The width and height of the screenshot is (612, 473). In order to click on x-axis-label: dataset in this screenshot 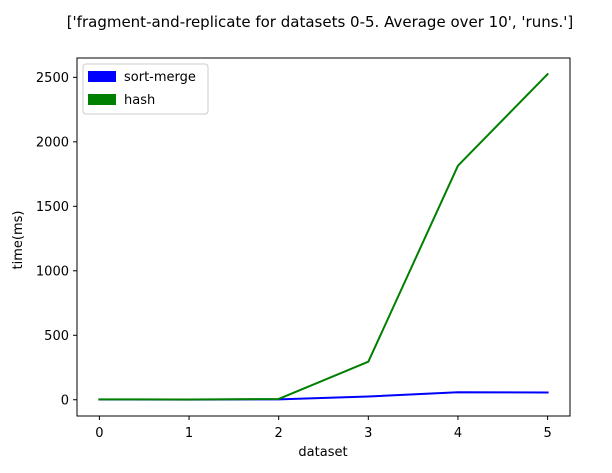, I will do `click(322, 452)`.